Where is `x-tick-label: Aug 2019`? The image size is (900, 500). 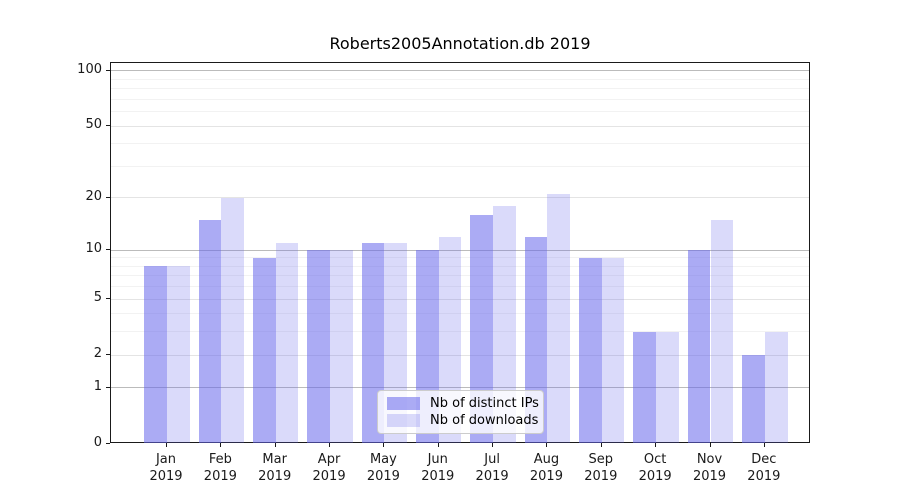 x-tick-label: Aug 2019 is located at coordinates (546, 468).